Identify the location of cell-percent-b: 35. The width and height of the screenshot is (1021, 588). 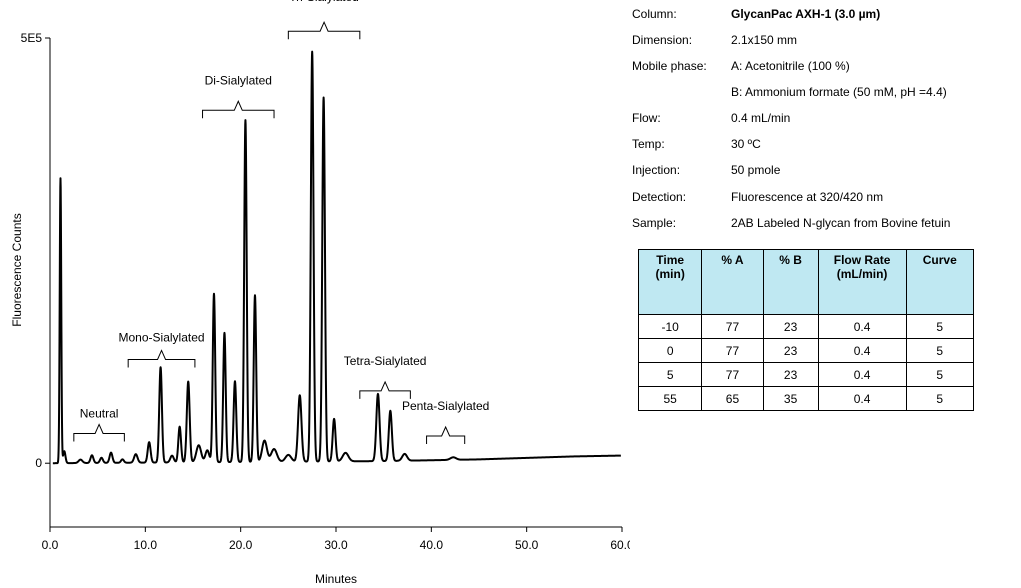
(790, 398).